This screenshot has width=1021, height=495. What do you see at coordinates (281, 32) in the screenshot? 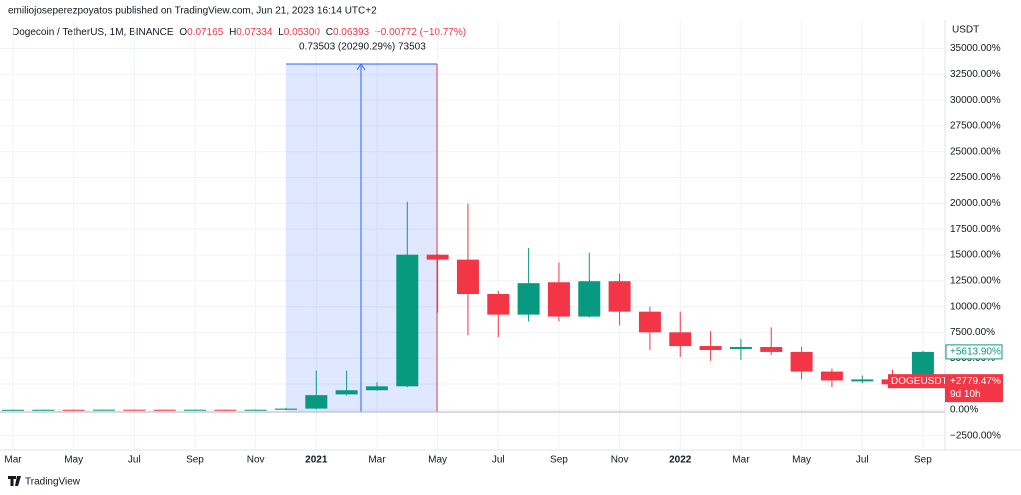
I see `legend-l: L` at bounding box center [281, 32].